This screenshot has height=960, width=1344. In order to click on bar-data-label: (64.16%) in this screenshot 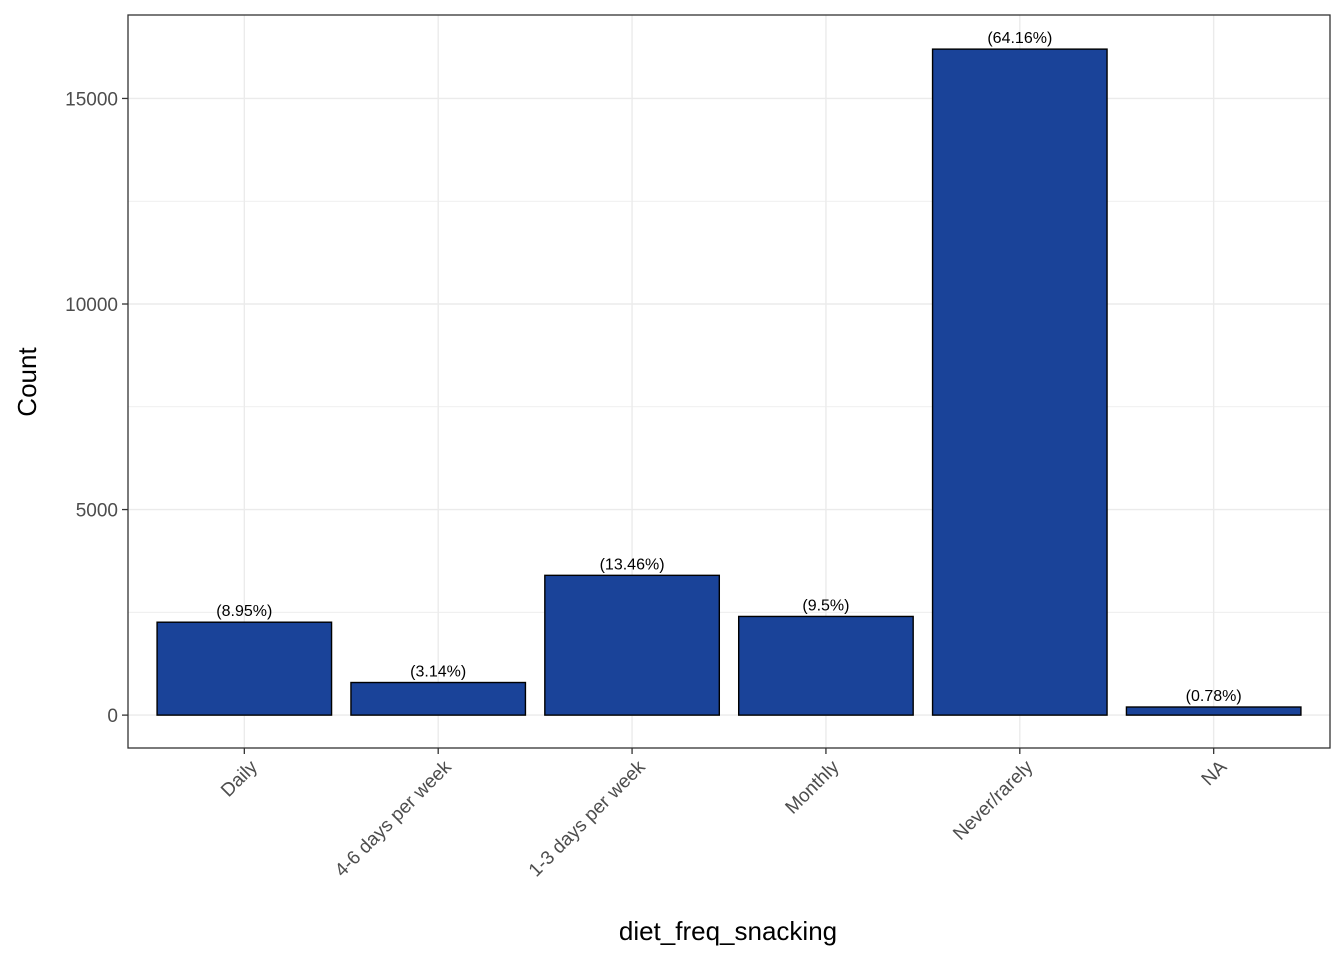, I will do `click(1019, 38)`.